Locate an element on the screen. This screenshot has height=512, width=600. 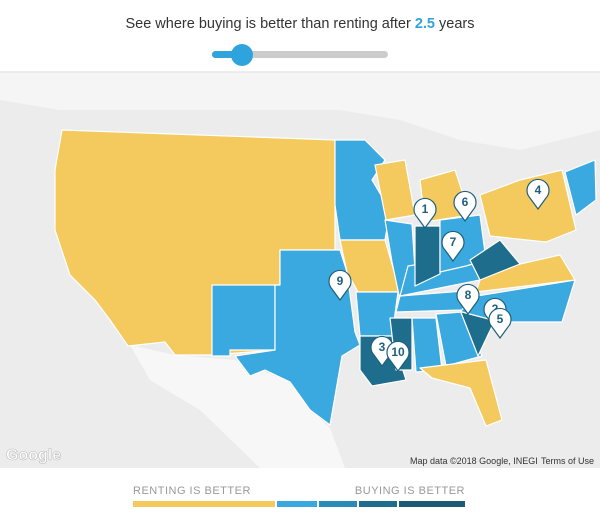
pin: 4 is located at coordinates (538, 194).